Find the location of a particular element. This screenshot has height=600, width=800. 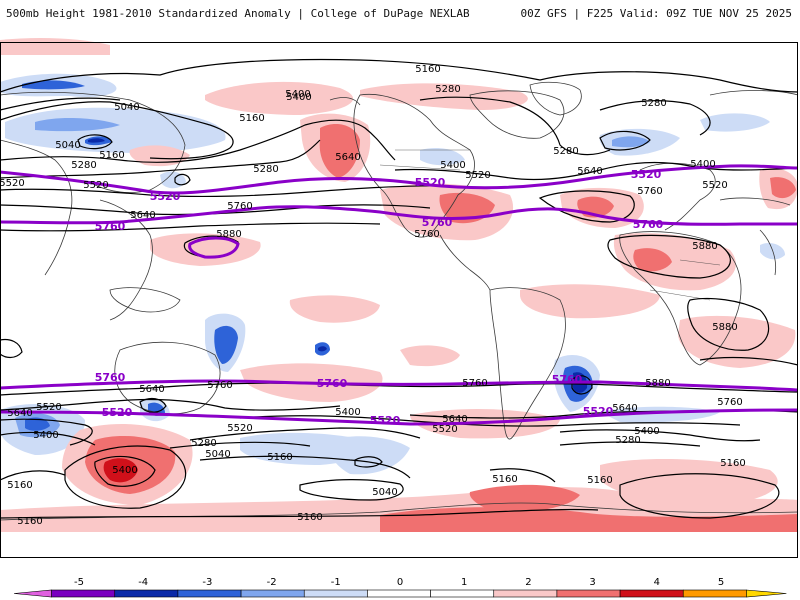

colorbar-tick-label: -2 is located at coordinates (272, 582).